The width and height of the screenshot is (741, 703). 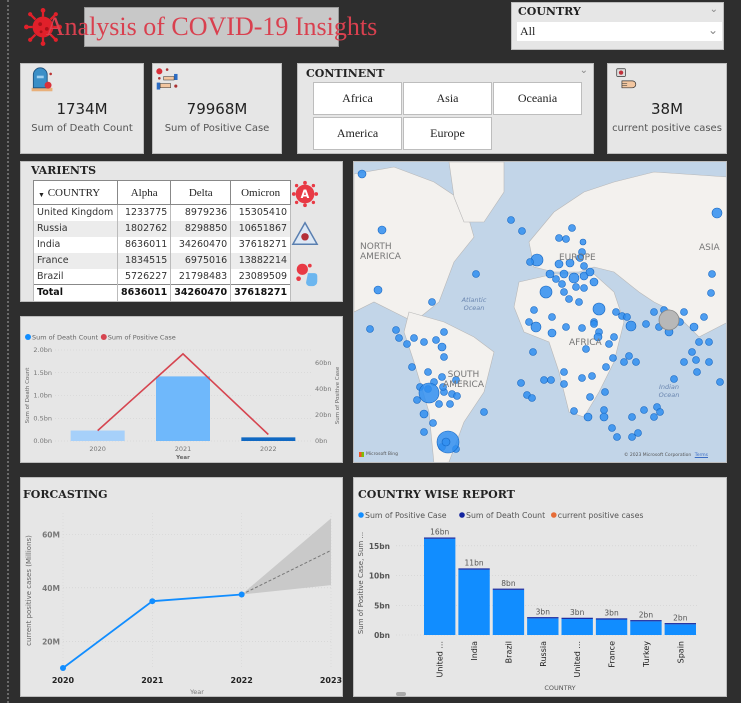 What do you see at coordinates (82, 128) in the screenshot?
I see `kpi-label: Sum of Death Count` at bounding box center [82, 128].